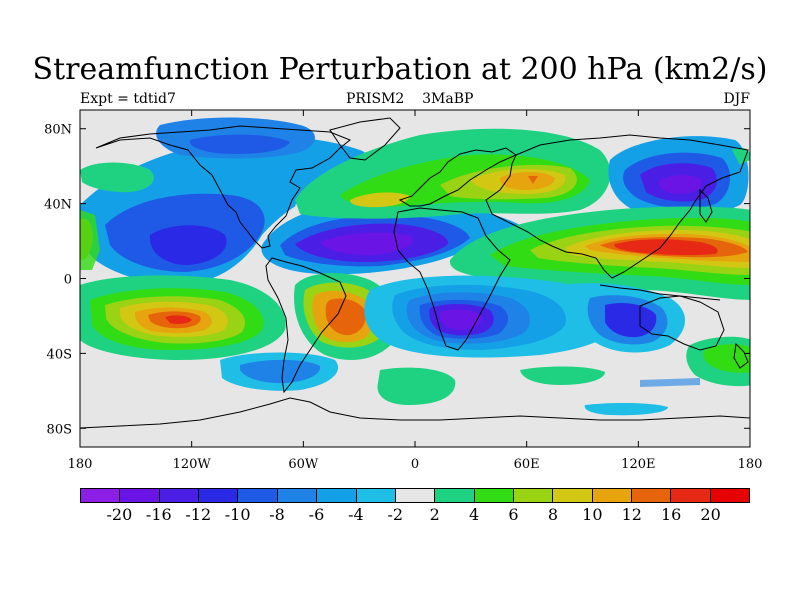 The image size is (800, 600). Describe the element at coordinates (192, 464) in the screenshot. I see `lon-tick-label: 120W` at that location.